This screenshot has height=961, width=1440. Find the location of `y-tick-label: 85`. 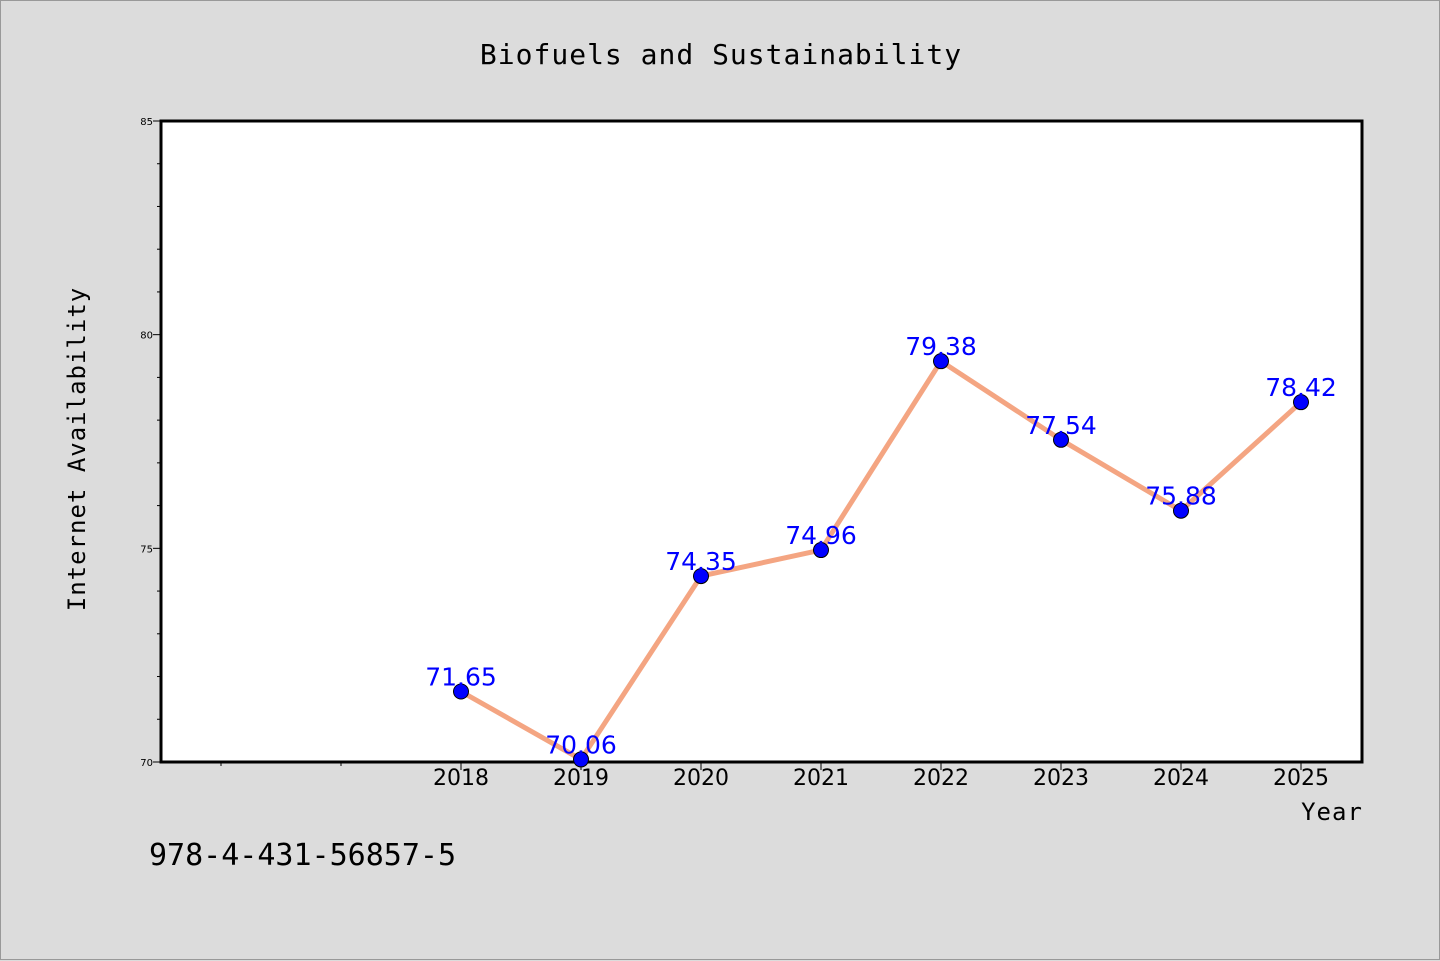

y-tick-label: 85 is located at coordinates (146, 122).